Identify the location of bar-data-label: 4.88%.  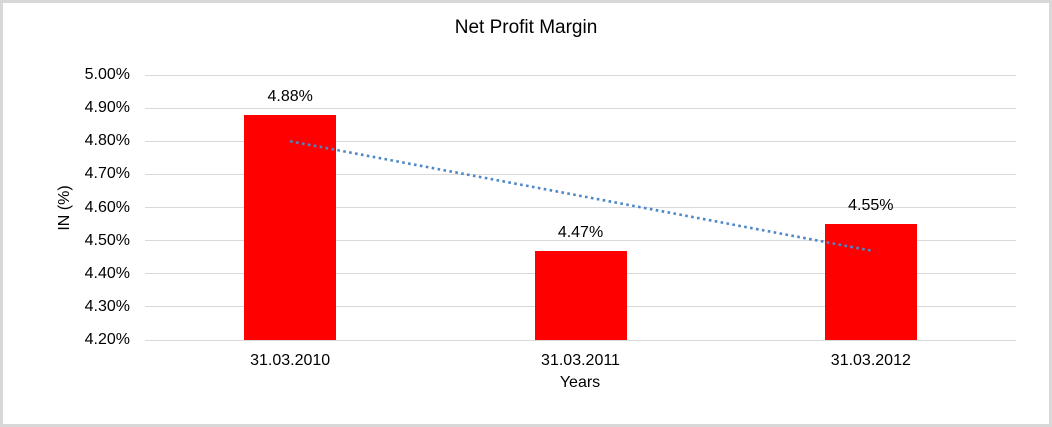
(290, 96).